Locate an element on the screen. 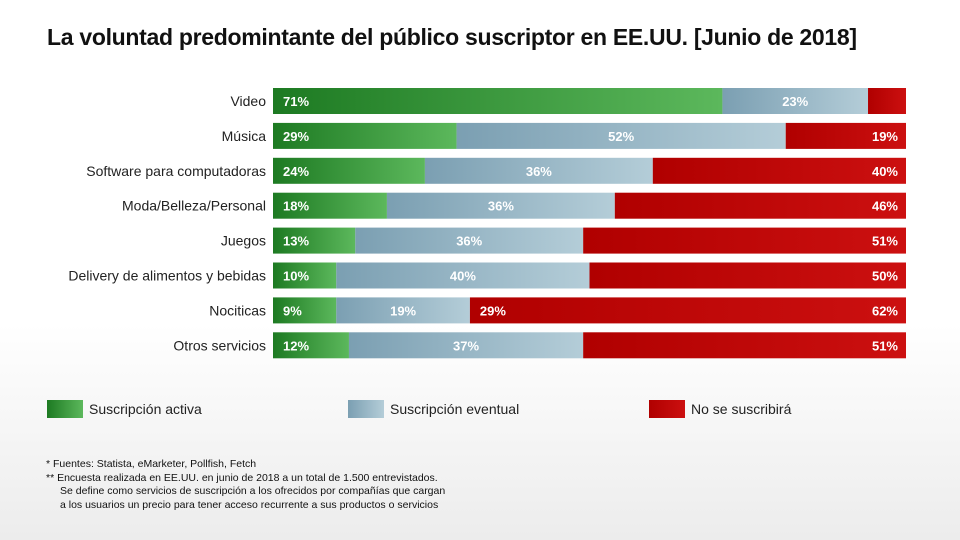  value-label-active: 18% is located at coordinates (296, 206).